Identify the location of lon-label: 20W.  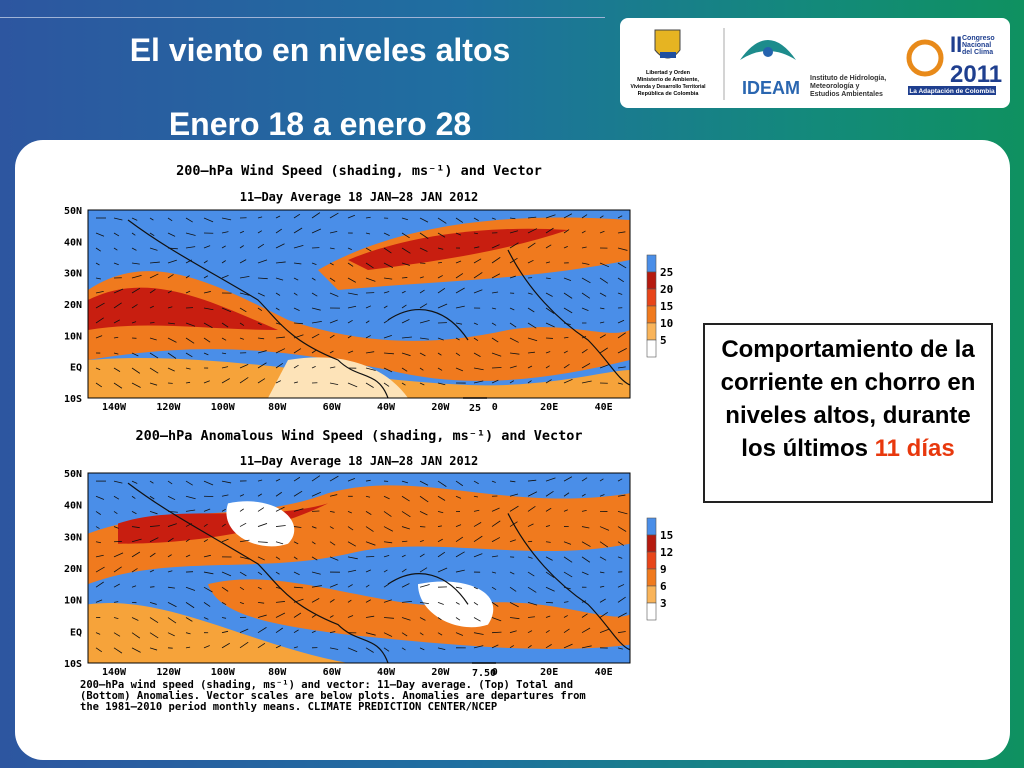
(440, 407).